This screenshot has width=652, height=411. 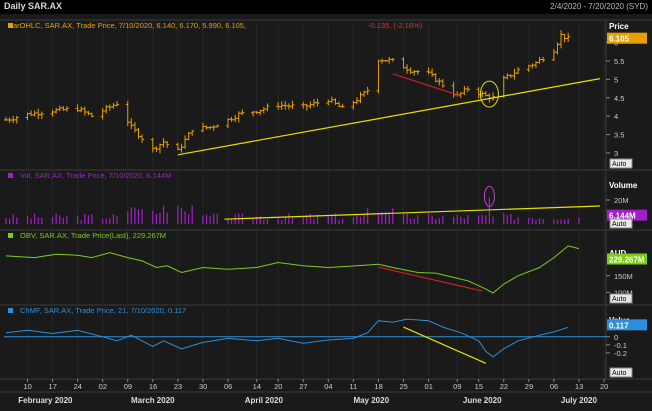 I want to click on volume-last-value-box, so click(x=627, y=215).